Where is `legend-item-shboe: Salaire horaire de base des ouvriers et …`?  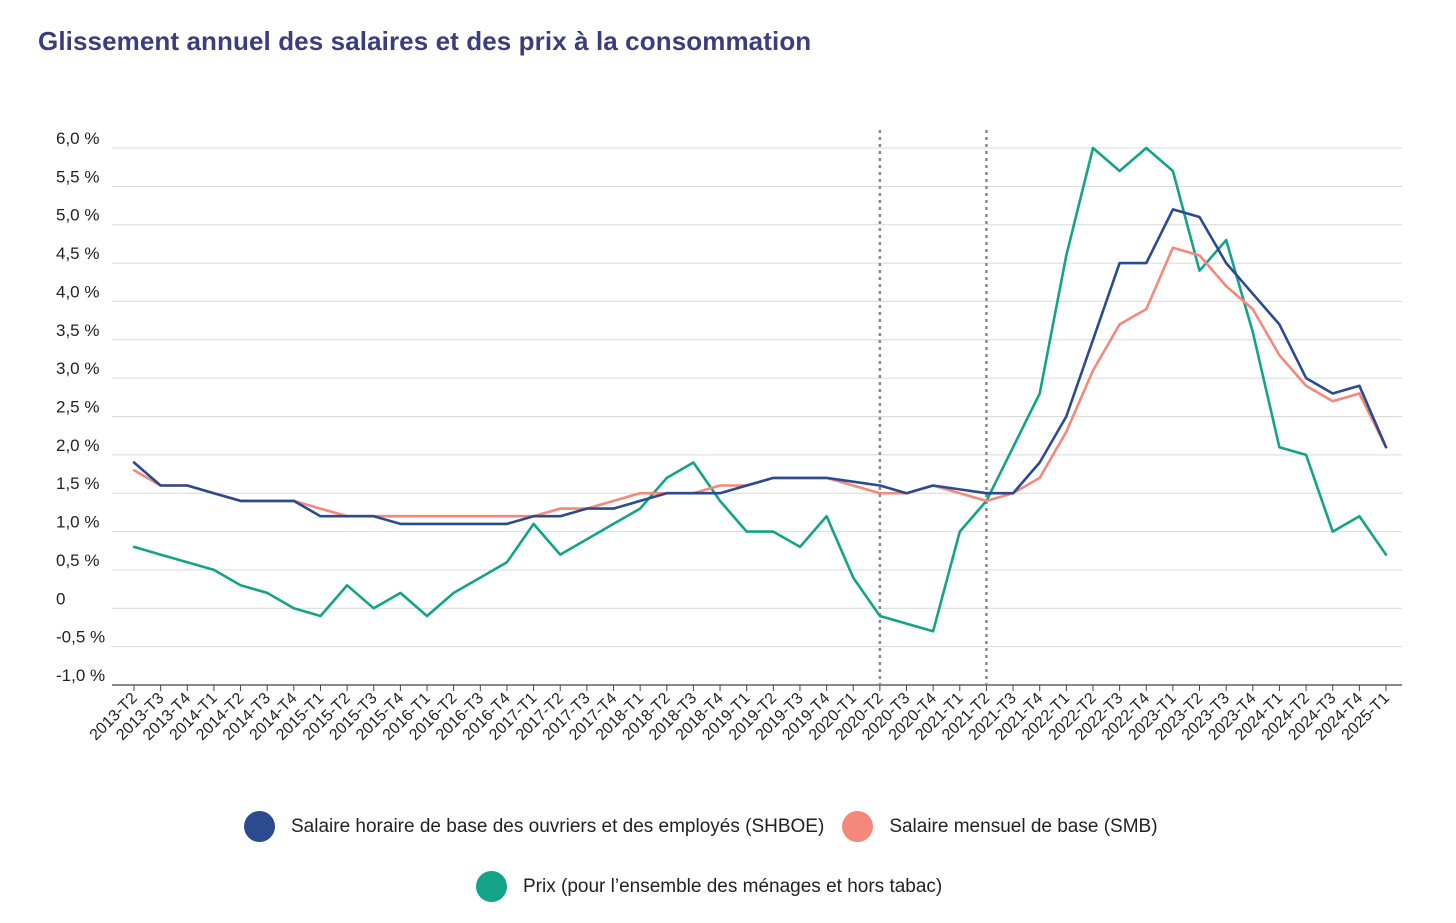
legend-item-shboe: Salaire horaire de base des ouvriers et … is located at coordinates (534, 826).